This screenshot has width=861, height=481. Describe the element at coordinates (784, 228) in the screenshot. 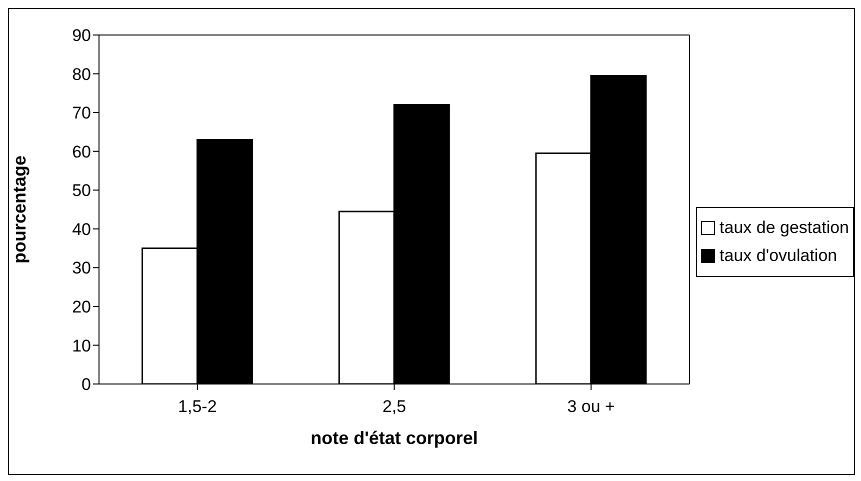

I see `legend-label: taux de gestation` at that location.